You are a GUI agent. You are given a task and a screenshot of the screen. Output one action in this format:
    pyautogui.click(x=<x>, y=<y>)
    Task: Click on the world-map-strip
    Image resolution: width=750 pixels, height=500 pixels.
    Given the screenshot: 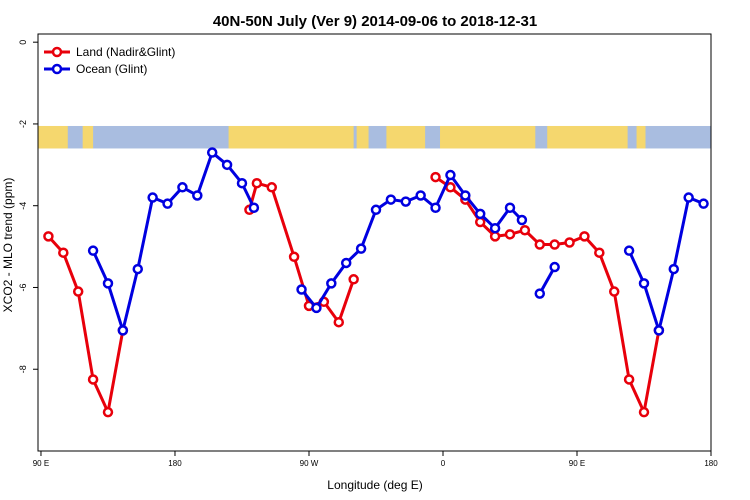 What is the action you would take?
    pyautogui.click(x=374, y=137)
    